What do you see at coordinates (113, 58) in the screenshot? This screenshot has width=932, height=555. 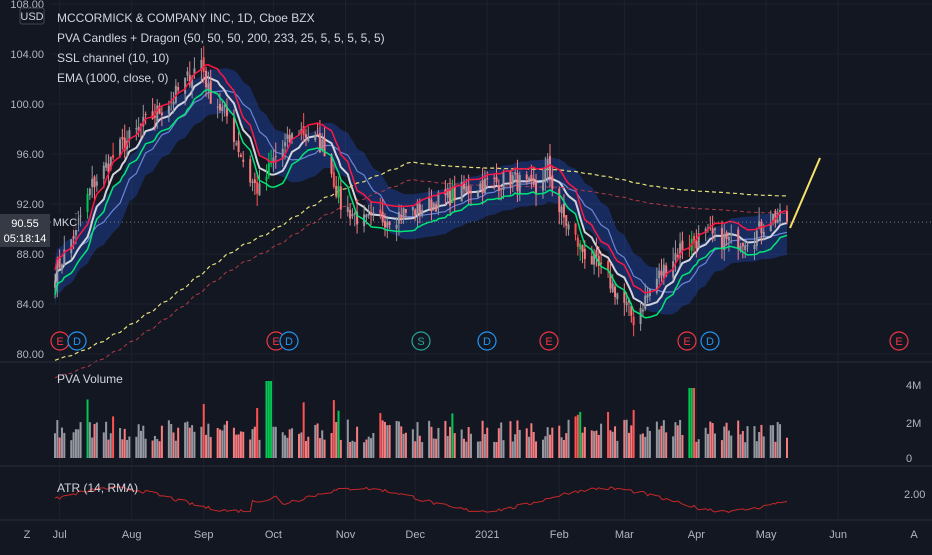 I see `legend-study-ssl: SSL channel (10, 10)` at bounding box center [113, 58].